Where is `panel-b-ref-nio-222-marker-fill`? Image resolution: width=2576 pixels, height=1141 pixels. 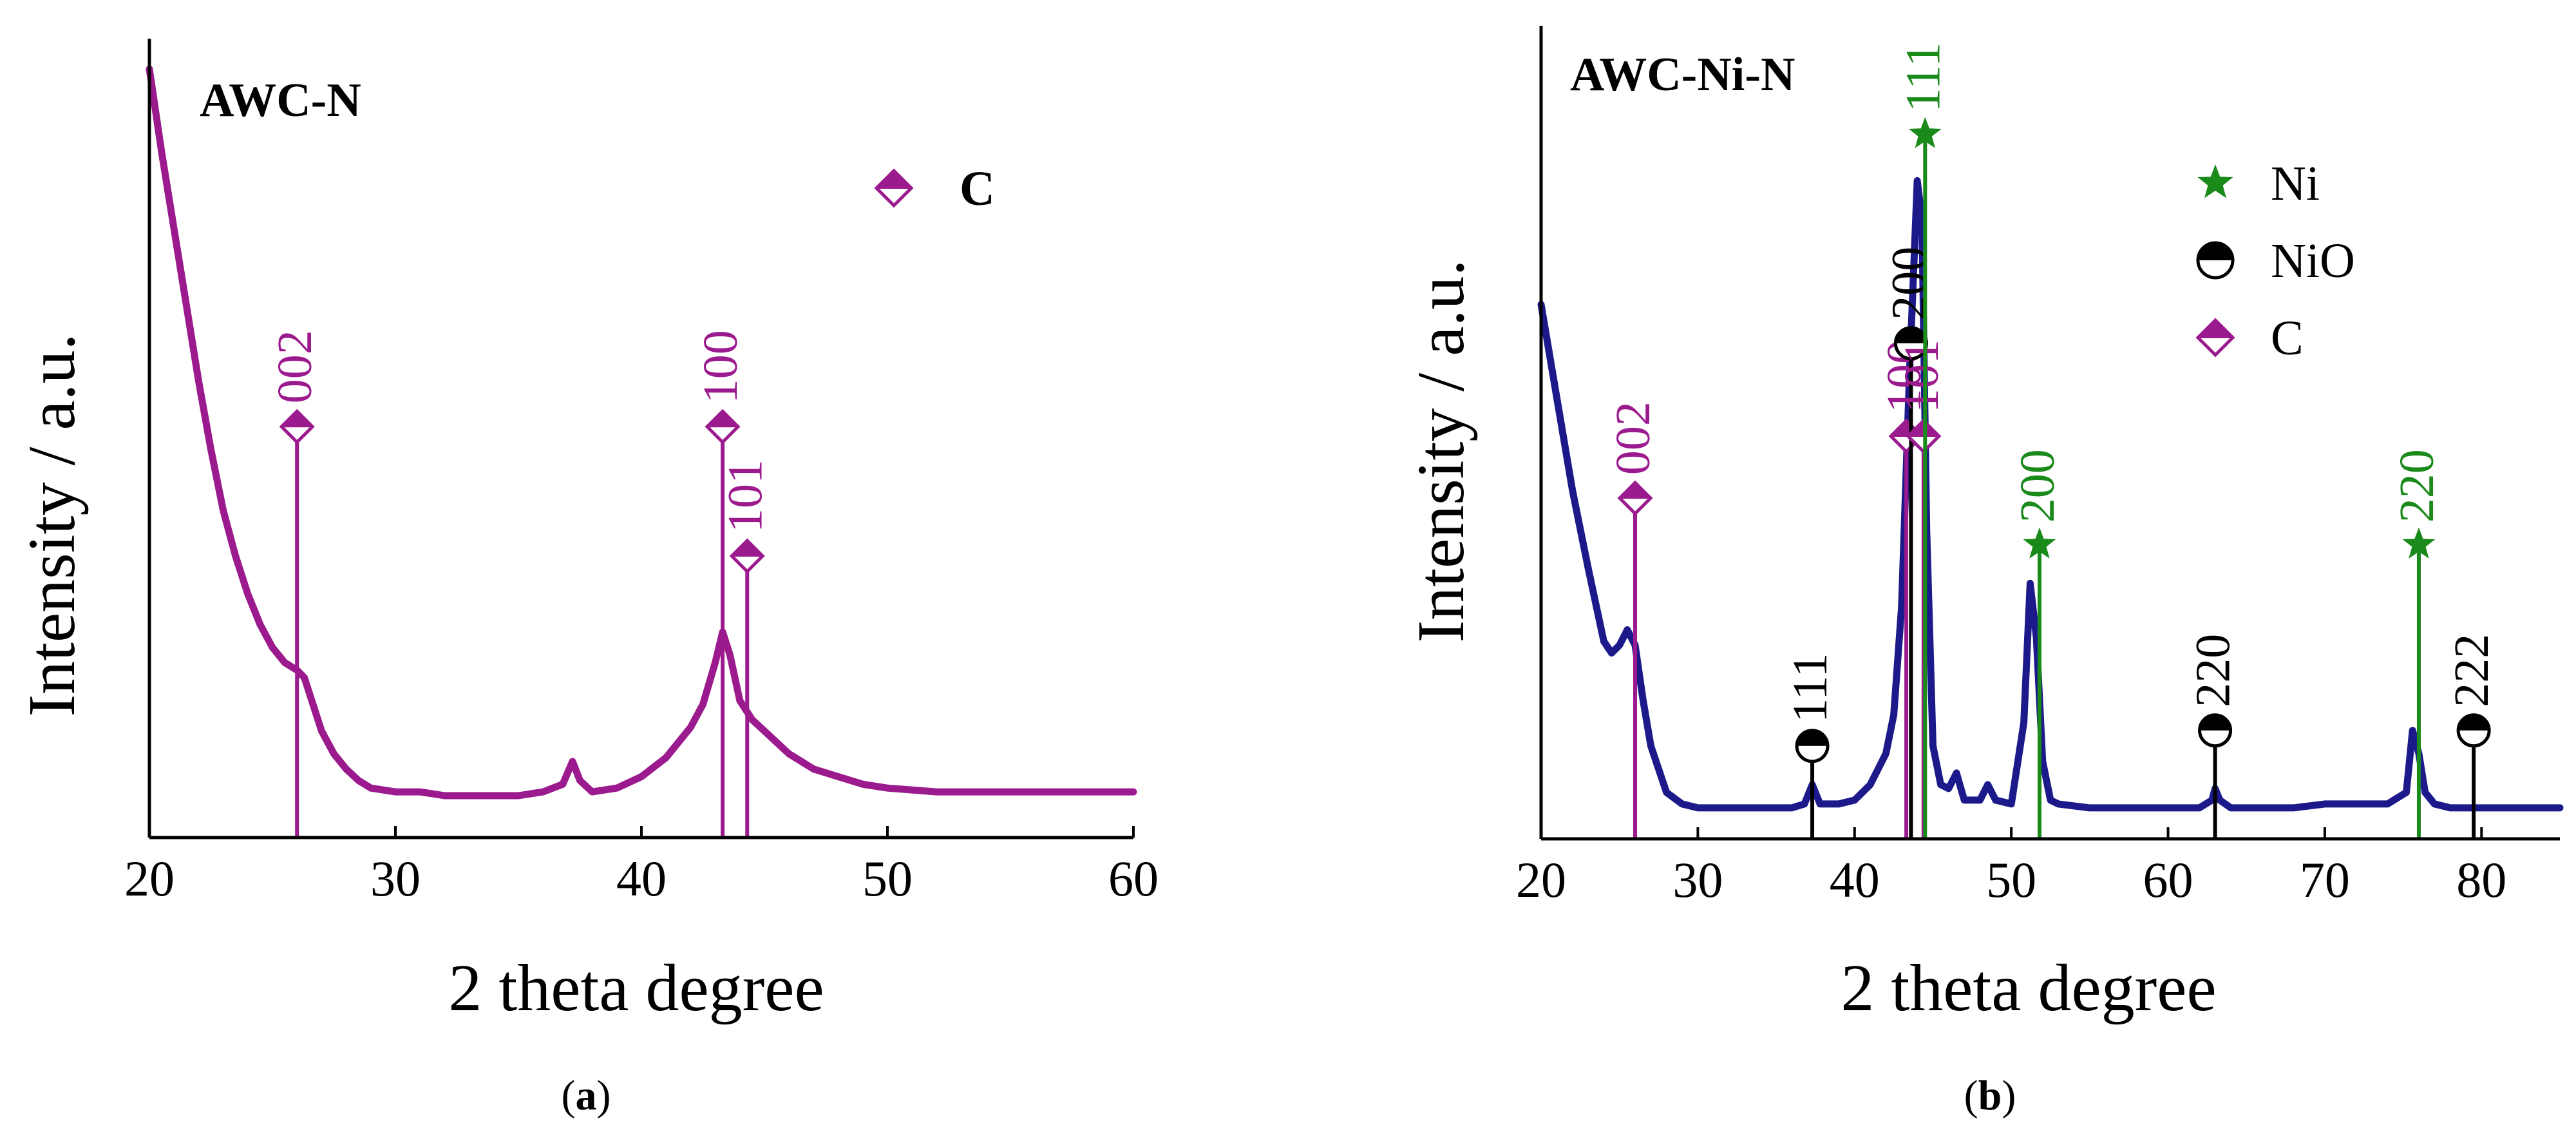 panel-b-ref-nio-222-marker-fill is located at coordinates (2474, 722).